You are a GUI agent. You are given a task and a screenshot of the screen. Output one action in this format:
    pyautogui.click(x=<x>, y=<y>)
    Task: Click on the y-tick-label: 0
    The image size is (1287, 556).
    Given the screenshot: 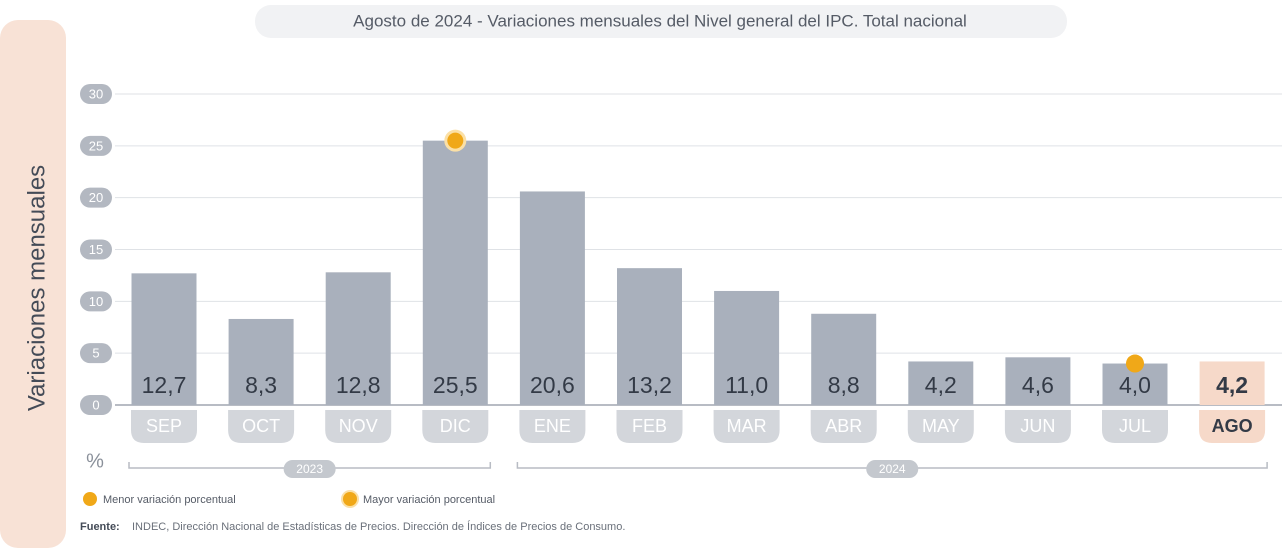 What is the action you would take?
    pyautogui.click(x=95, y=404)
    